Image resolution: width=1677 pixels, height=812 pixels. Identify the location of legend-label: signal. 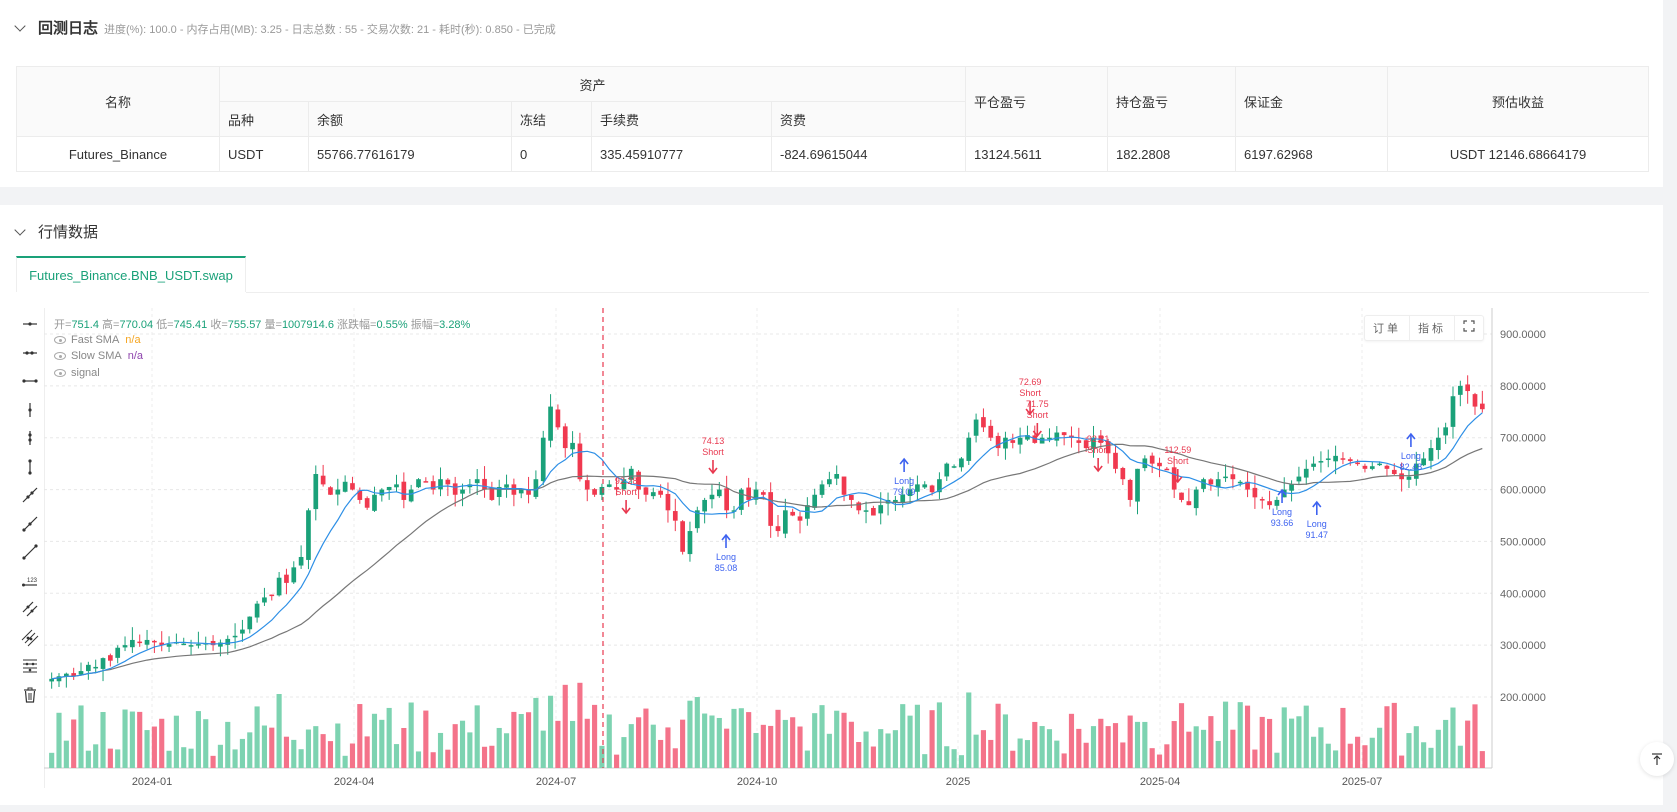
(85, 373).